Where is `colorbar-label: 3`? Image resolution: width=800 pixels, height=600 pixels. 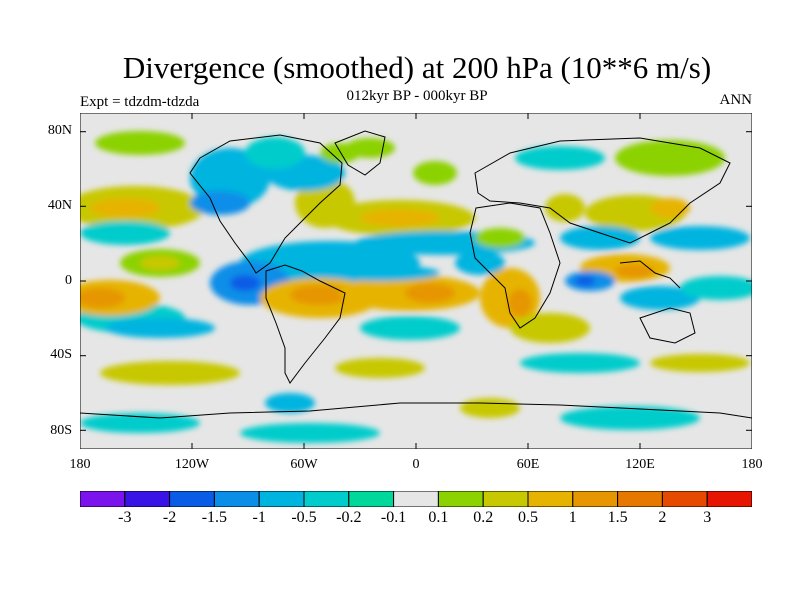 colorbar-label: 3 is located at coordinates (707, 517).